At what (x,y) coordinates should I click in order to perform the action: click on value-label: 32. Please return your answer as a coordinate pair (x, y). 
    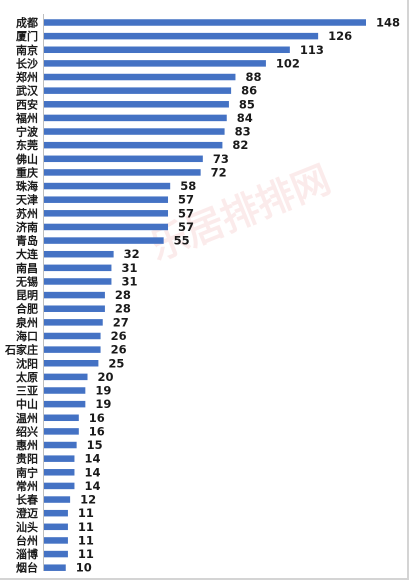
    Looking at the image, I should click on (132, 254).